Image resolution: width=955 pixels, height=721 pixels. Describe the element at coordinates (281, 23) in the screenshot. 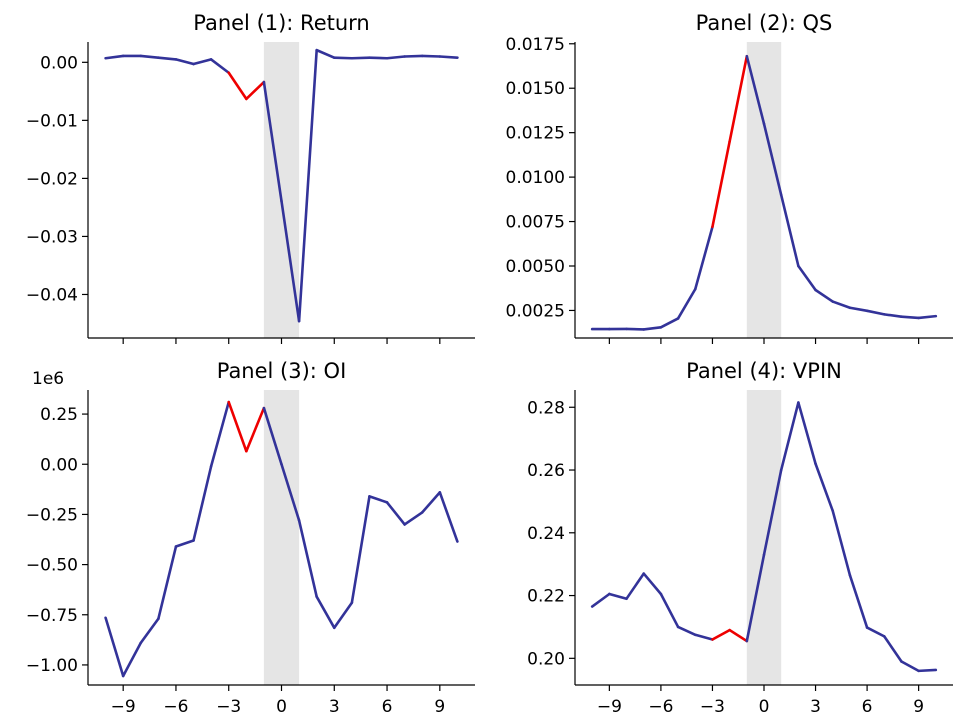

I see `panel-title: Panel (1): Return` at that location.